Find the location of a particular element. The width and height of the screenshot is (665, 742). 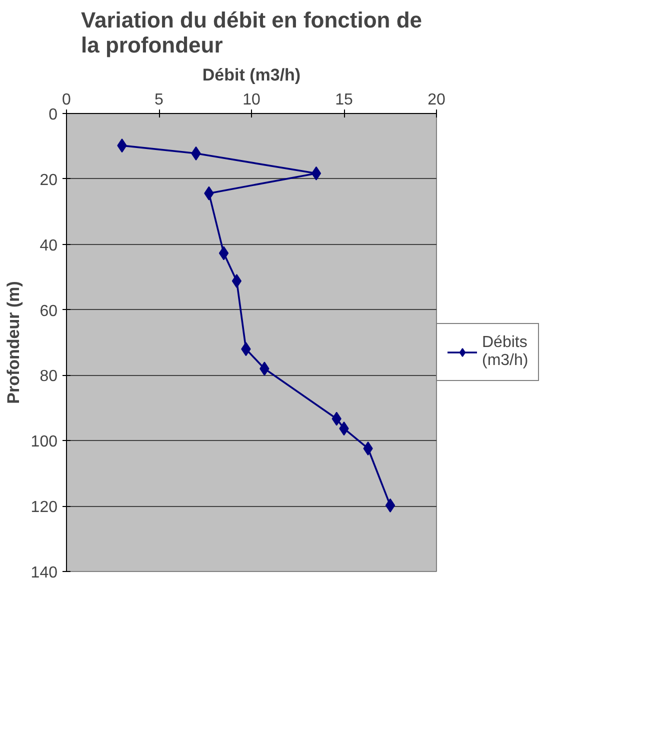

y-tick-label: 140 is located at coordinates (44, 573).